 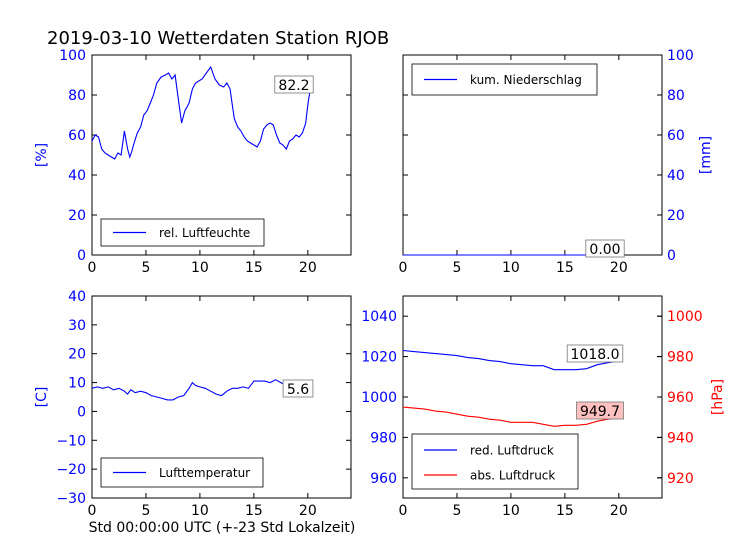 What do you see at coordinates (512, 360) in the screenshot?
I see `series-line-red-luftdruck` at bounding box center [512, 360].